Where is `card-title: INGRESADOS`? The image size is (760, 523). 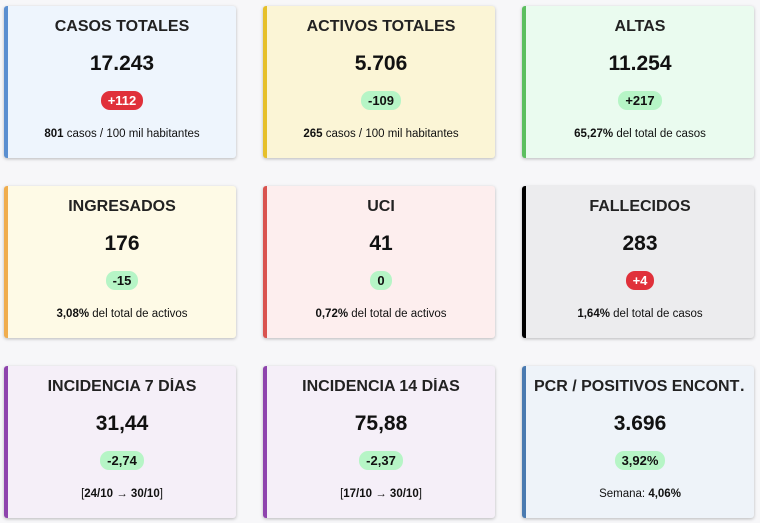 card-title: INGRESADOS is located at coordinates (122, 206).